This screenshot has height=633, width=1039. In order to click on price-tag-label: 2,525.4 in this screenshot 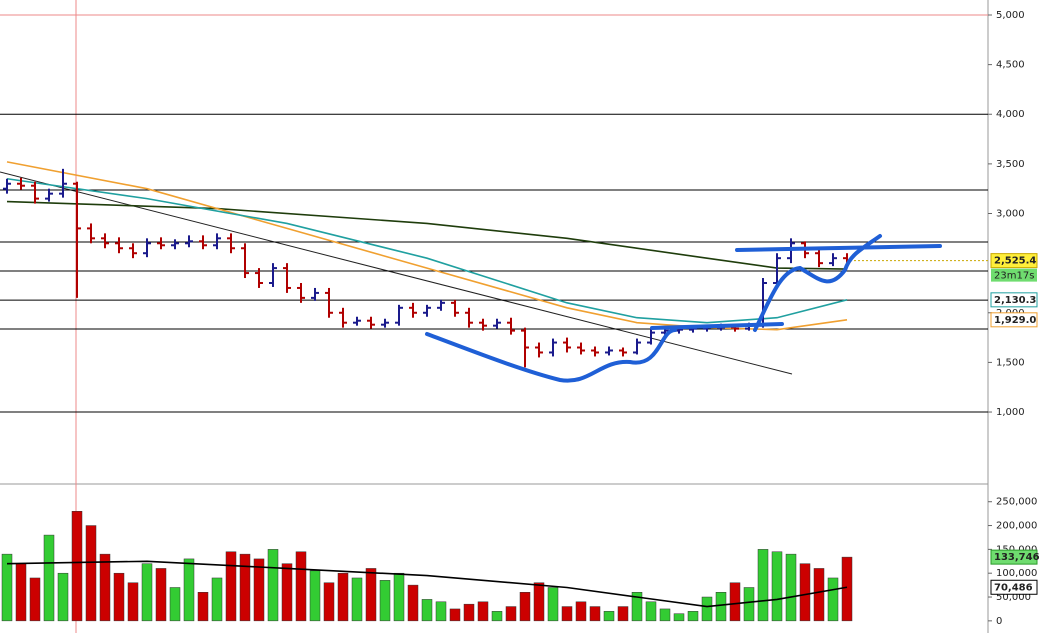, I will do `click(1015, 261)`.